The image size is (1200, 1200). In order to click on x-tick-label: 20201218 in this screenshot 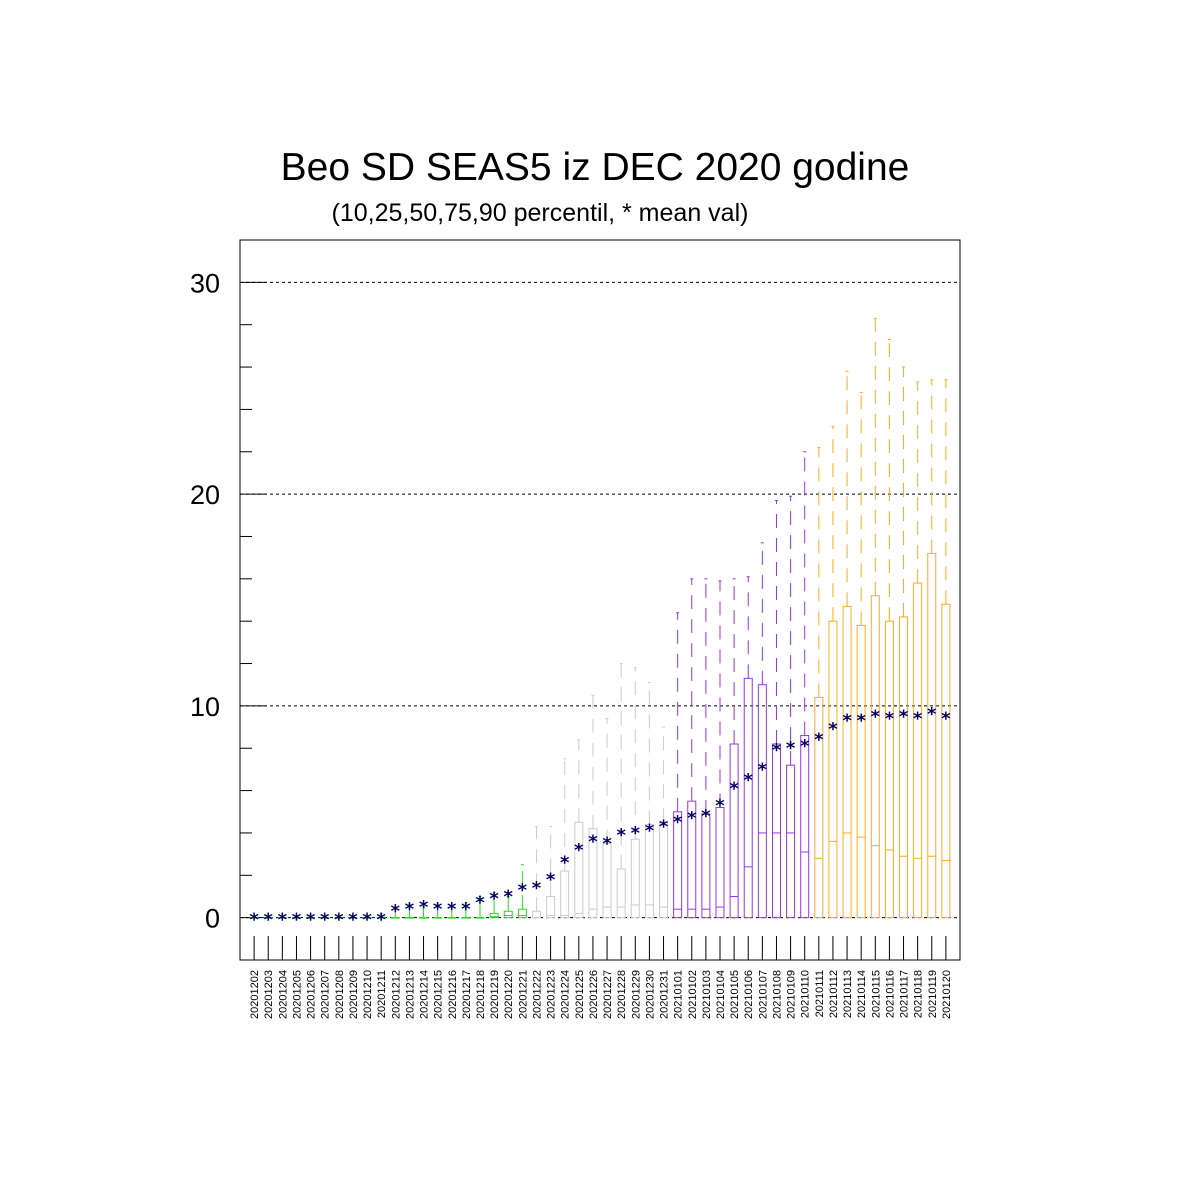, I will do `click(481, 994)`.